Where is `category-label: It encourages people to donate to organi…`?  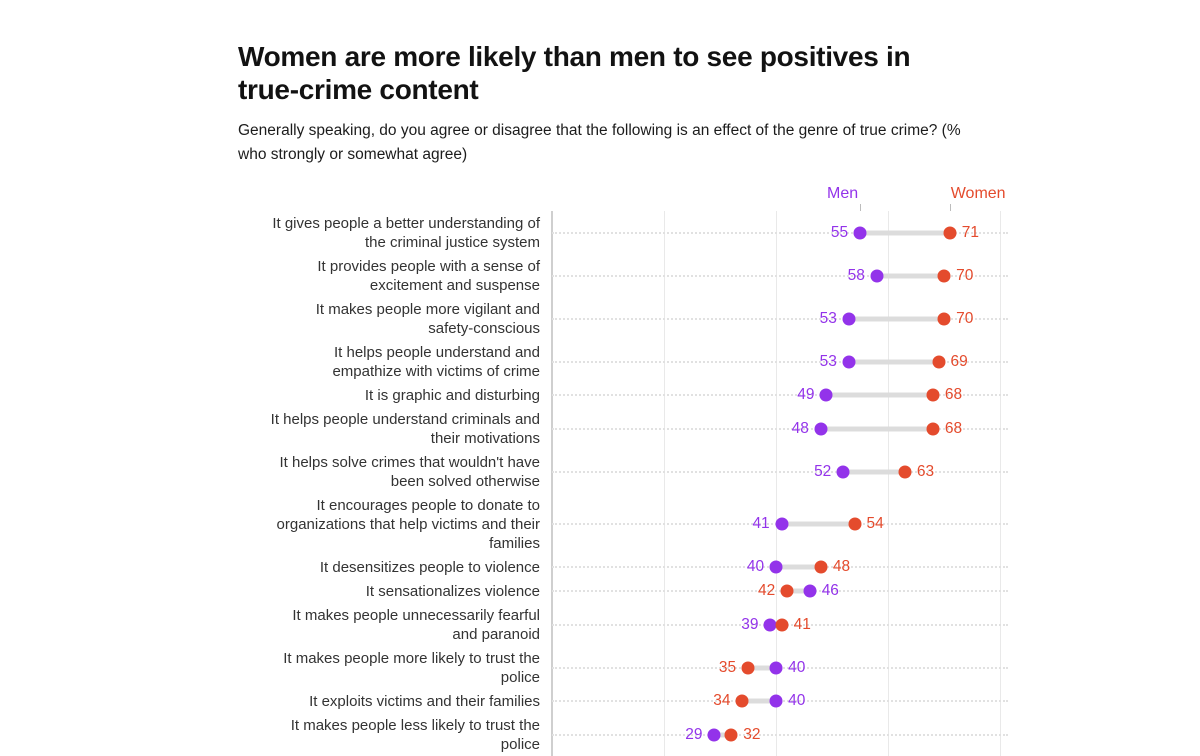 category-label: It encourages people to donate to organi… is located at coordinates (408, 524).